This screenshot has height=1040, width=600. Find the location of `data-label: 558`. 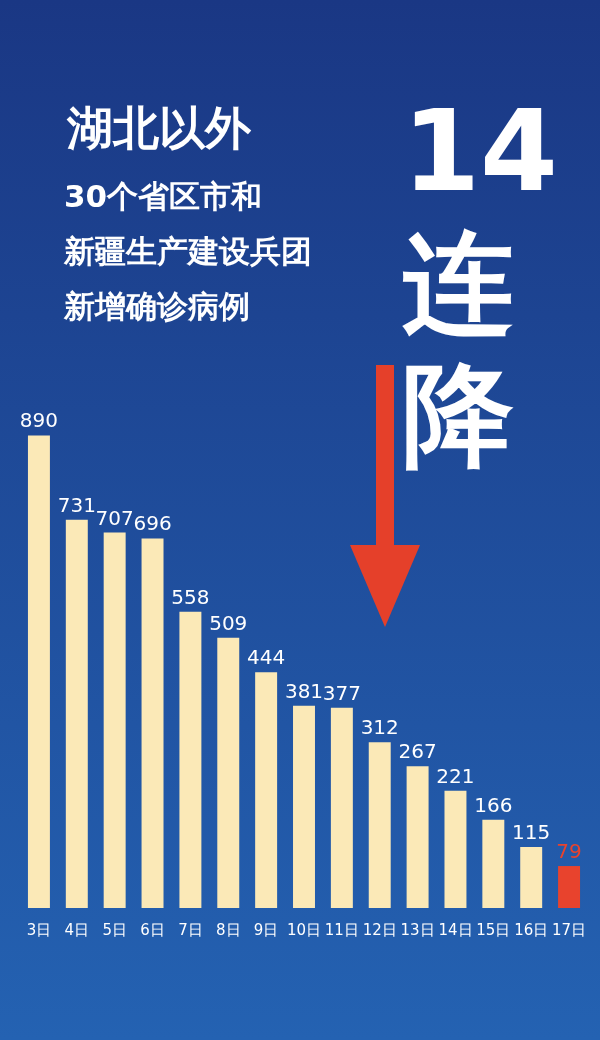

data-label: 558 is located at coordinates (190, 596).